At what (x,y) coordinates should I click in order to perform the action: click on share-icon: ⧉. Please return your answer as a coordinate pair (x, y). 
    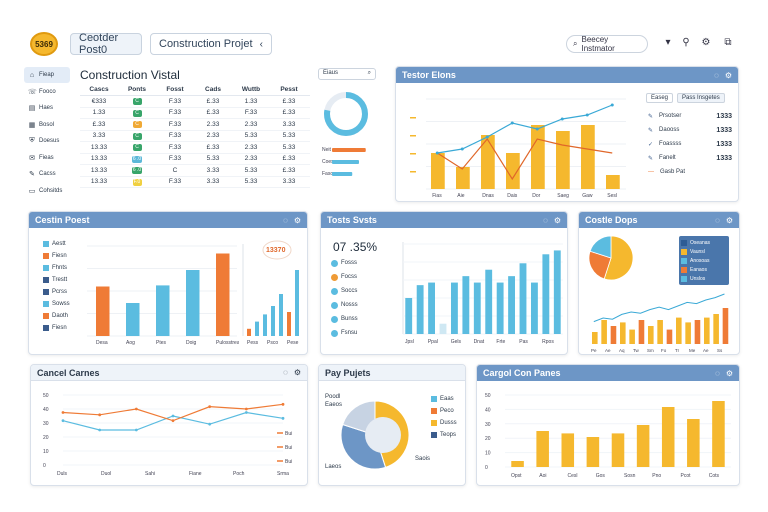
    Looking at the image, I should click on (728, 42).